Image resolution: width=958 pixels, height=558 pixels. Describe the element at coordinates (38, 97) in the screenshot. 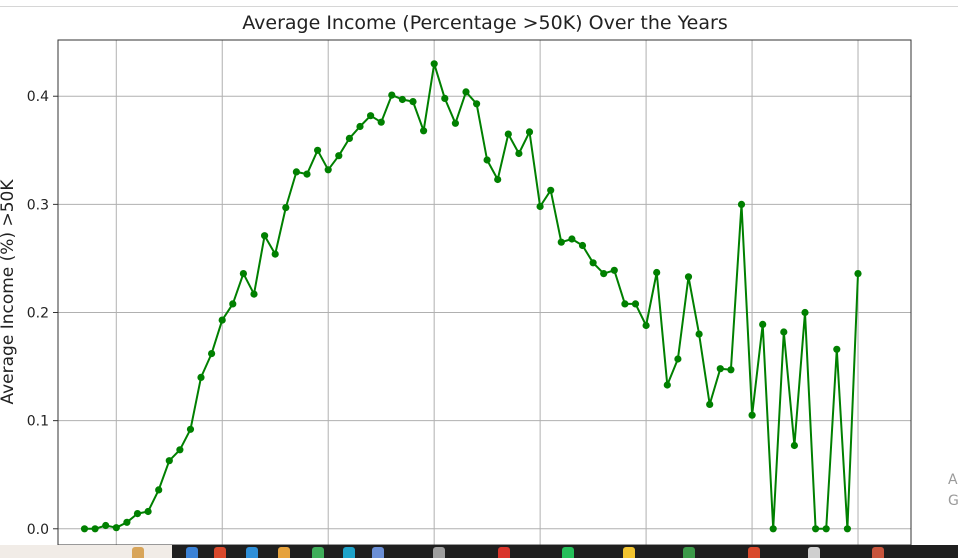

I see `y-tick-label: 0.4` at that location.